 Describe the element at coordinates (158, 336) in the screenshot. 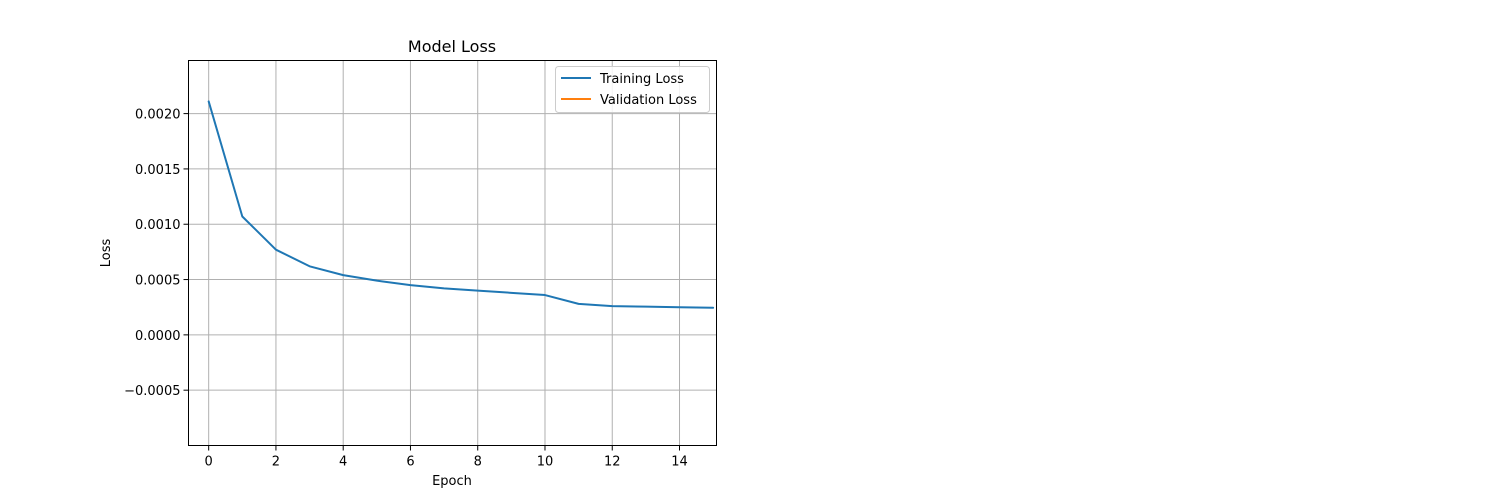

I see `y-tick-label: 0.0000` at that location.